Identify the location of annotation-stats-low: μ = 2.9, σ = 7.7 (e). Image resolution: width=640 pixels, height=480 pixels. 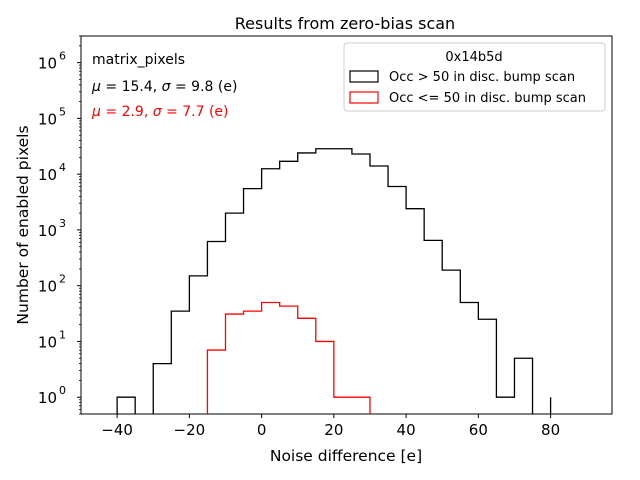
(160, 112).